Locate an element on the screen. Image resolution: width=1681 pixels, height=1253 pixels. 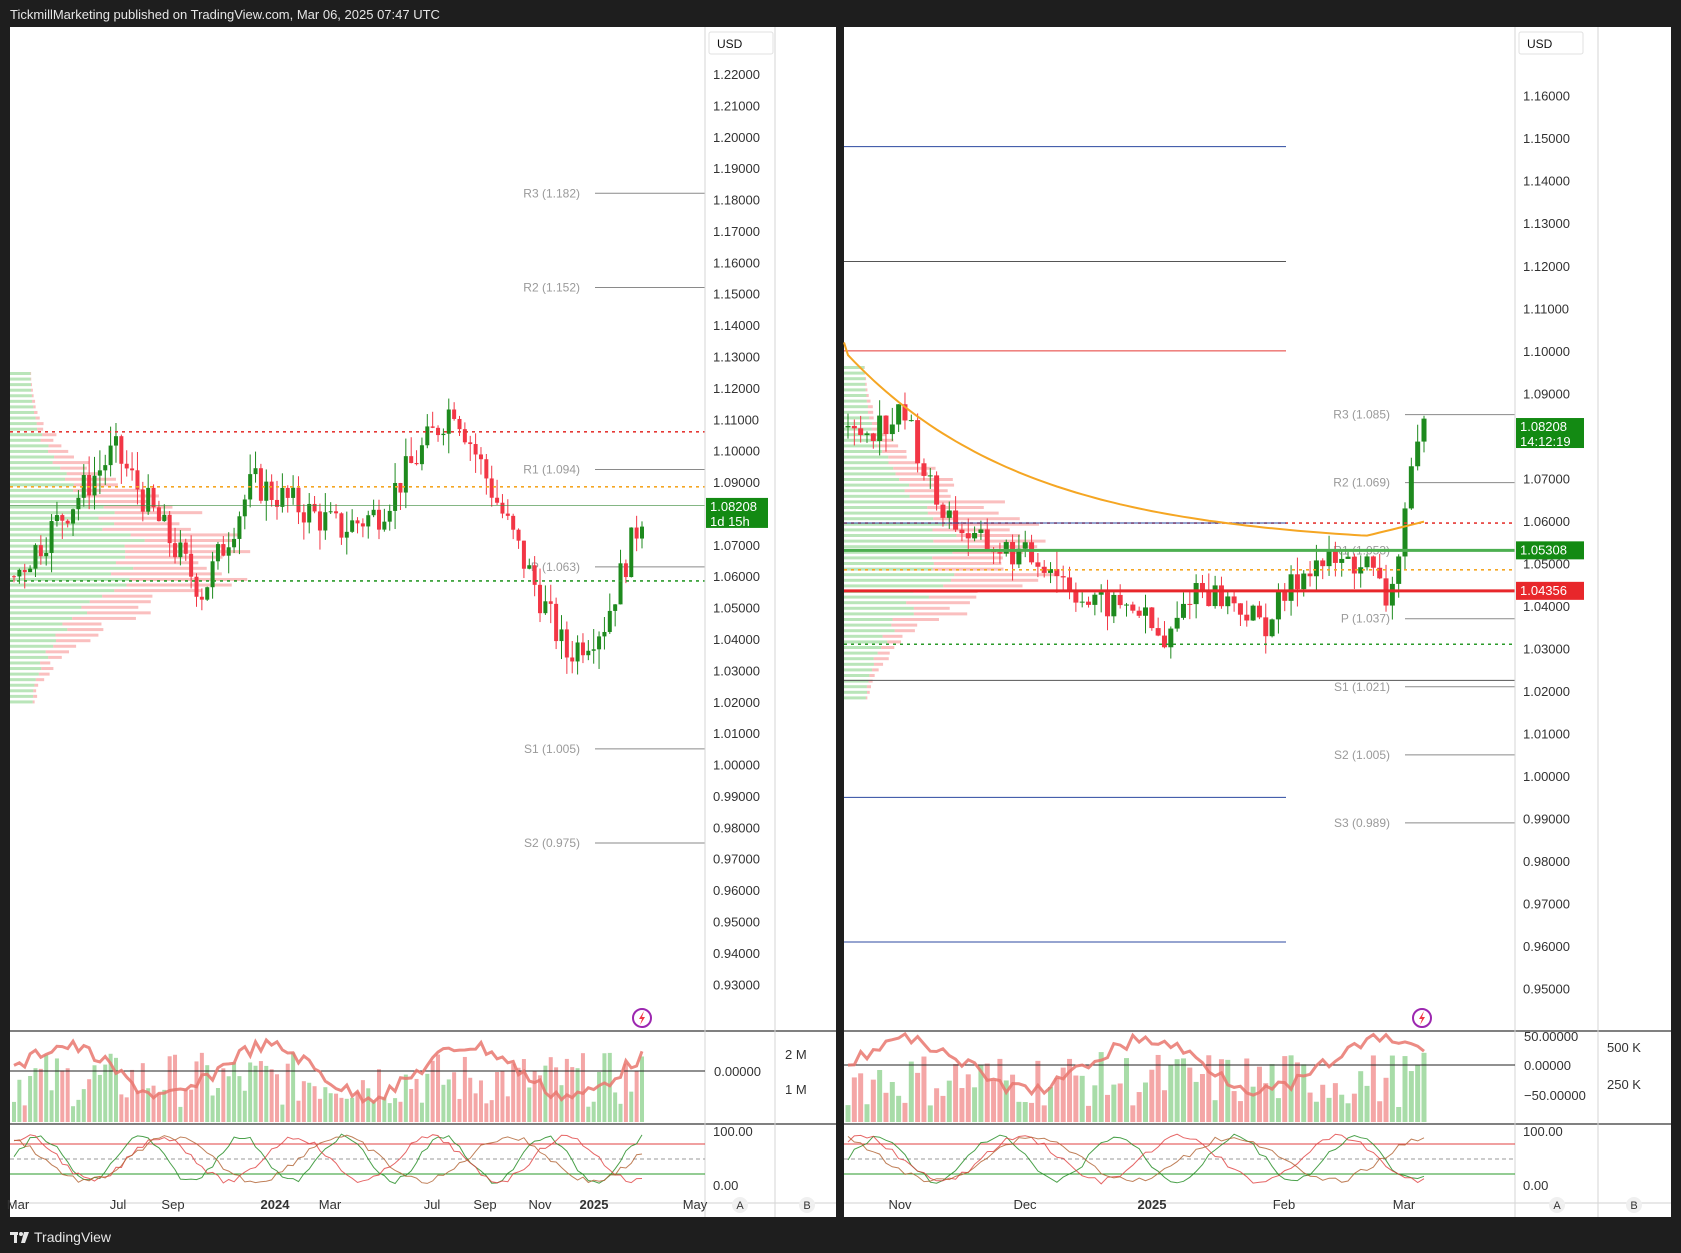
left-oscillator-pane: 0.00000 2 M 1 M is located at coordinates (408, 1079).